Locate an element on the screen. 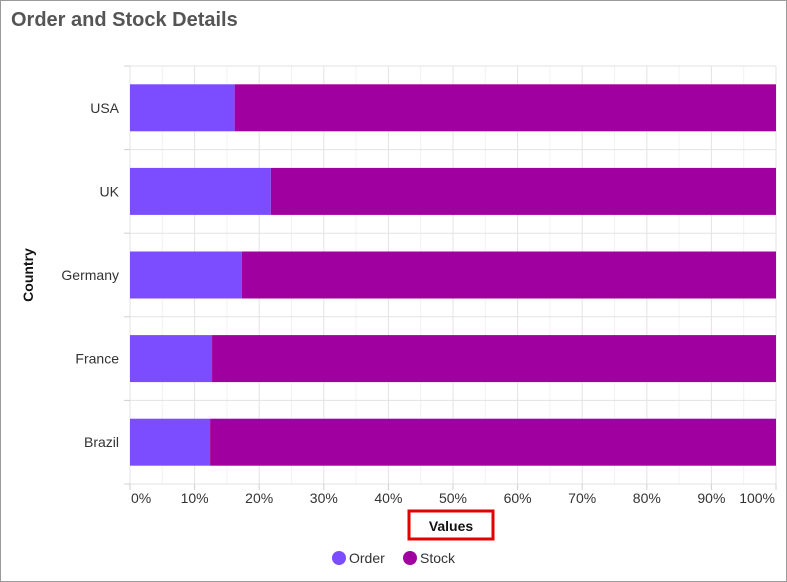 This screenshot has width=787, height=582. bar-order-brazil is located at coordinates (170, 442).